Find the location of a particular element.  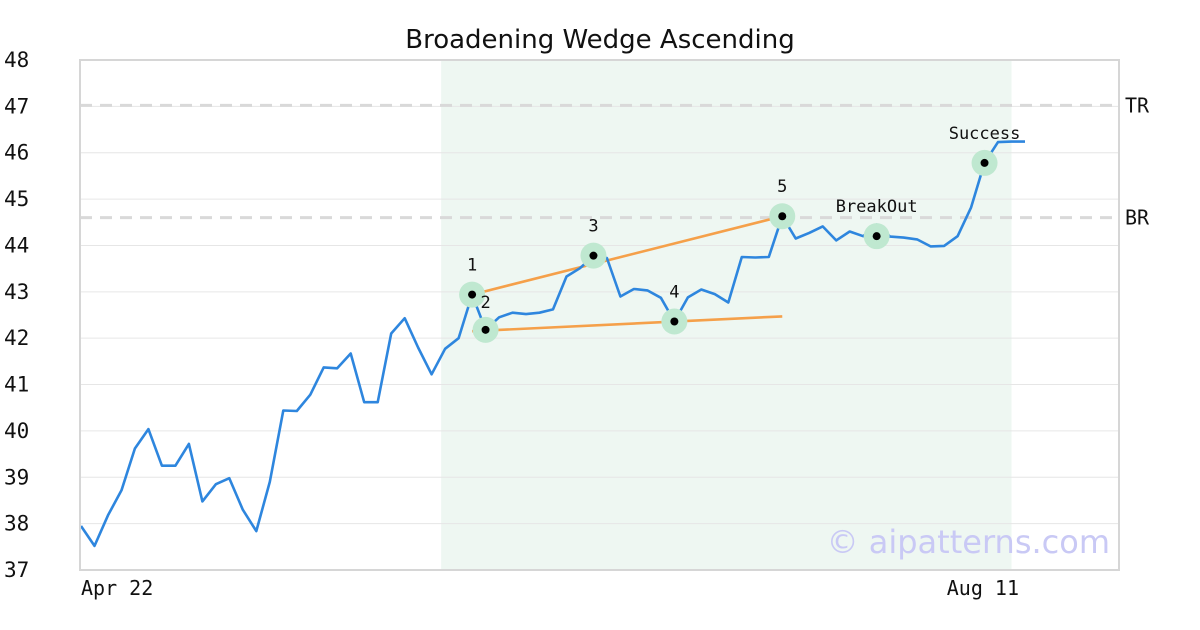

trendlines is located at coordinates (627, 273).